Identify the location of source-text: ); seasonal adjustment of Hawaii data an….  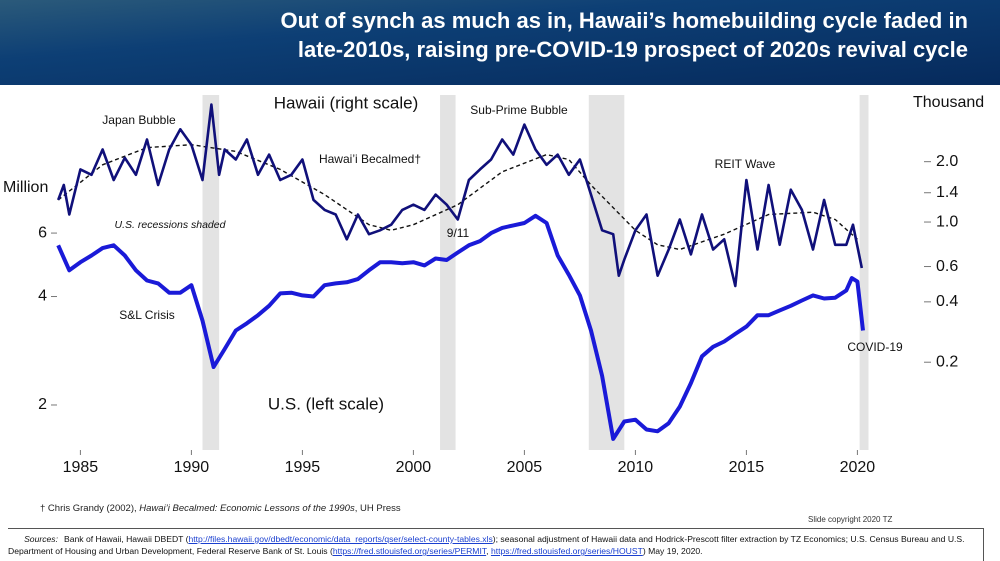
(486, 545).